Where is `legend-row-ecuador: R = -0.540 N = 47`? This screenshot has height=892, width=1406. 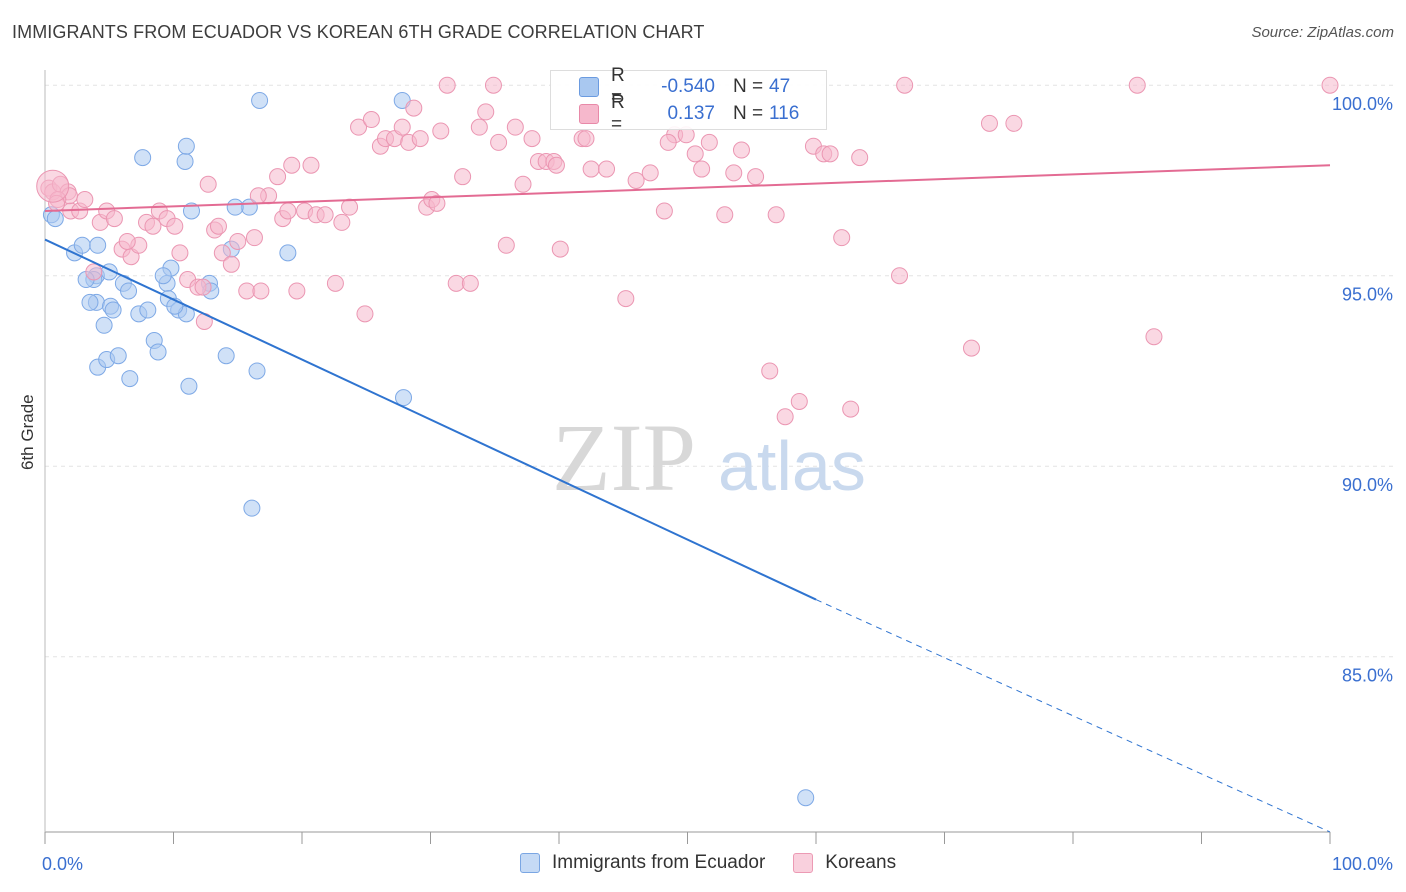 legend-row-ecuador: R = -0.540 N = 47 is located at coordinates (671, 86).